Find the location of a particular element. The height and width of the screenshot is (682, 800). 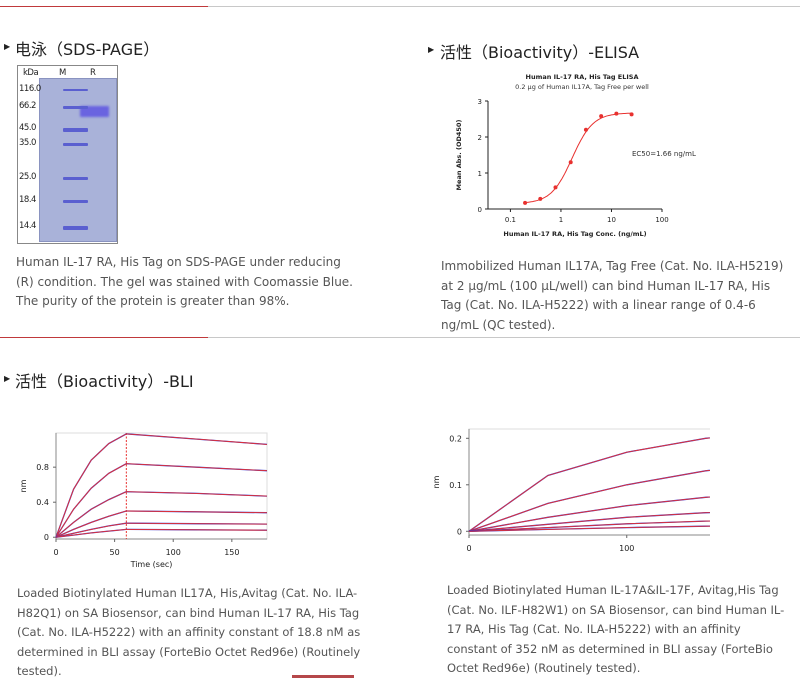

x-tick-label: 50 is located at coordinates (115, 552).